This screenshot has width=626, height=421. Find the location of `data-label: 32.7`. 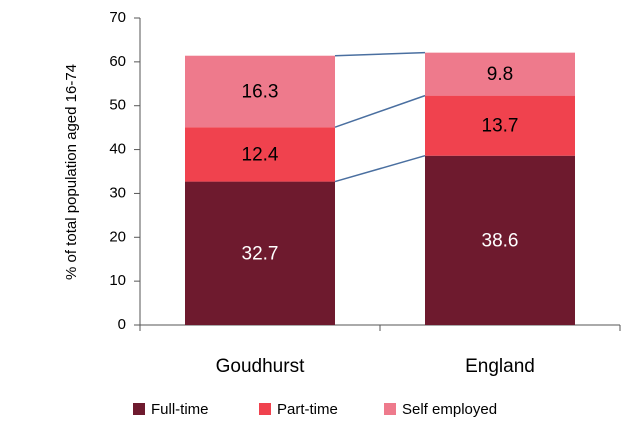

data-label: 32.7 is located at coordinates (260, 253).